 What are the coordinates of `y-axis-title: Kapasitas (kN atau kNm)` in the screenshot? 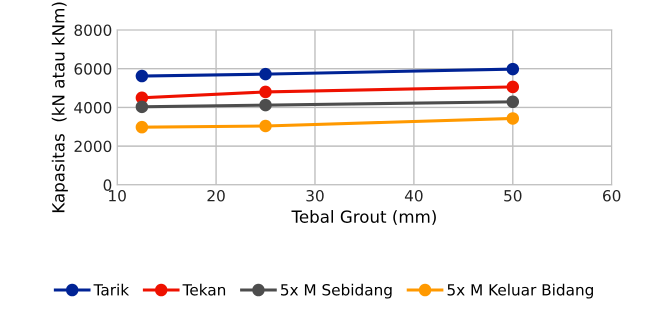 It's located at (60, 107).